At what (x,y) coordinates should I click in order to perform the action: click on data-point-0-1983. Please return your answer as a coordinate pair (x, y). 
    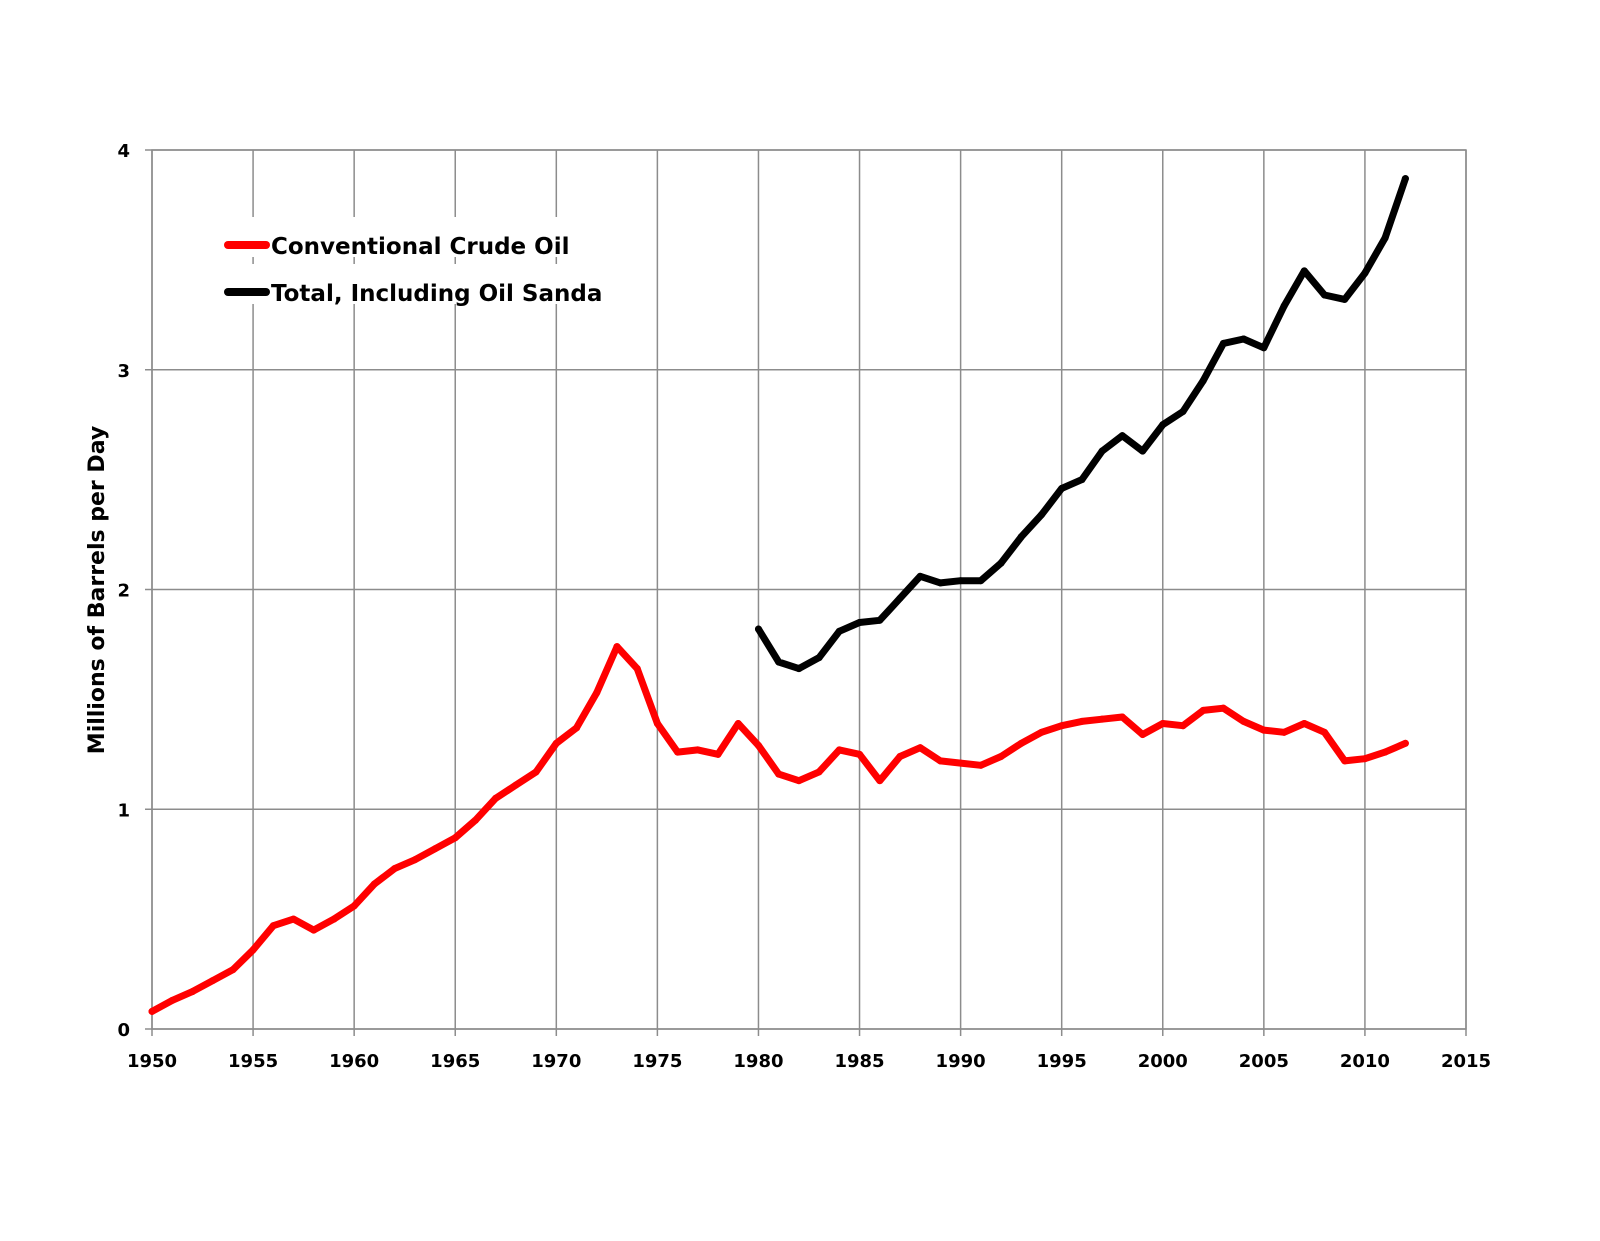
    Looking at the image, I should click on (819, 772).